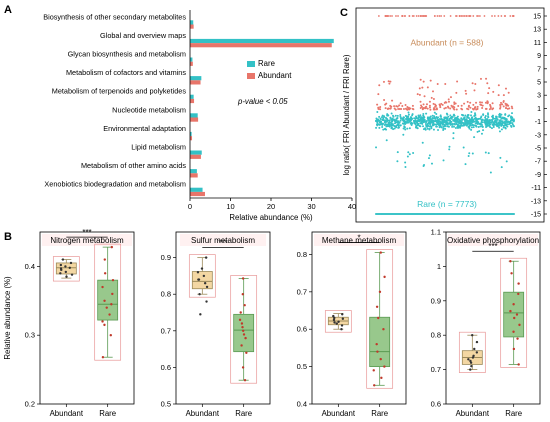 This screenshot has width=550, height=422. Describe the element at coordinates (536, 188) in the screenshot. I see `y-tick-label: -11` at that location.